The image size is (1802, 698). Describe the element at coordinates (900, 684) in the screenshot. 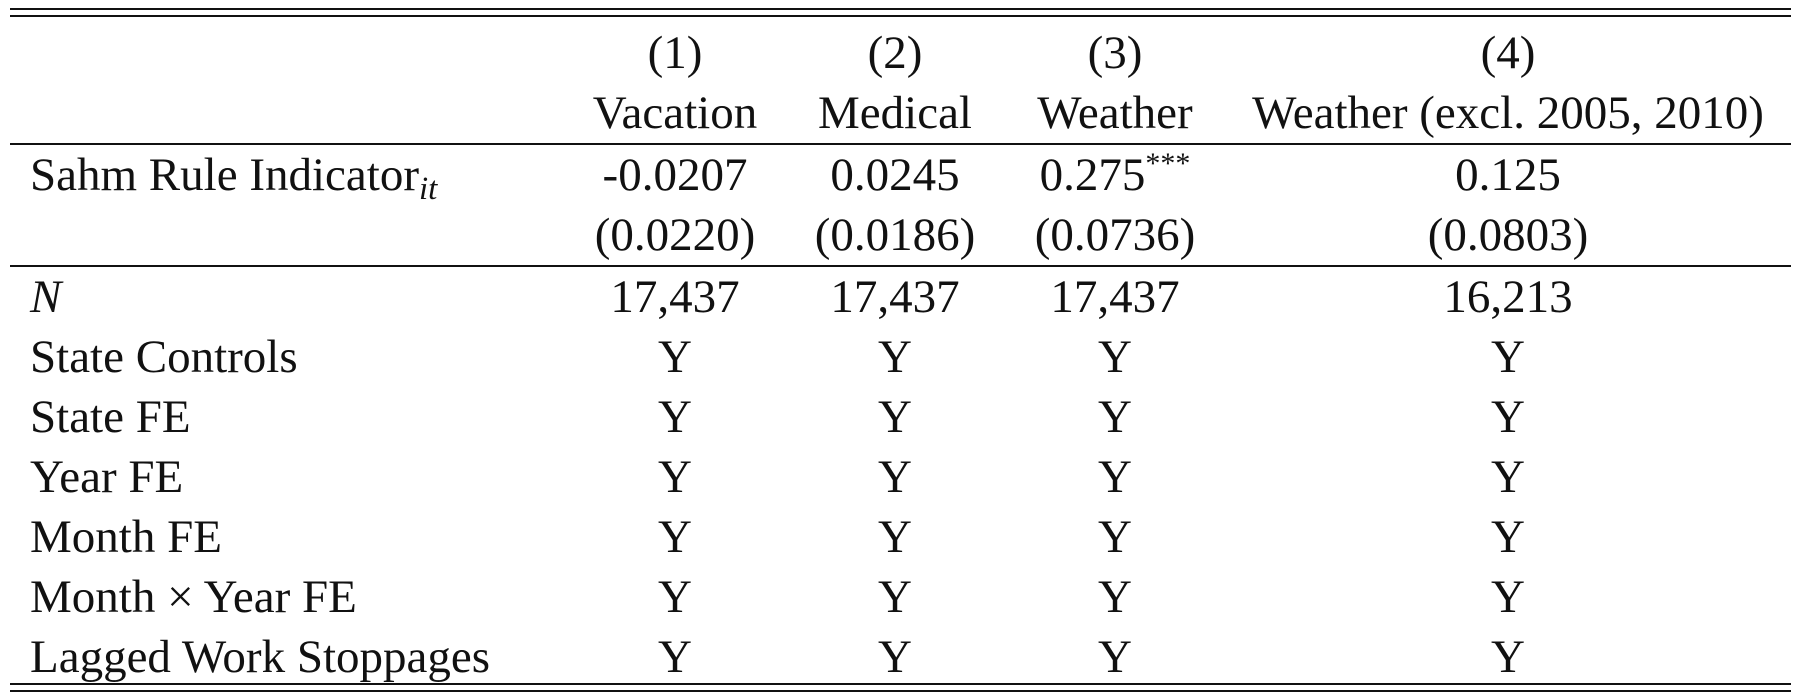

I see `bottom-rule-inner` at that location.